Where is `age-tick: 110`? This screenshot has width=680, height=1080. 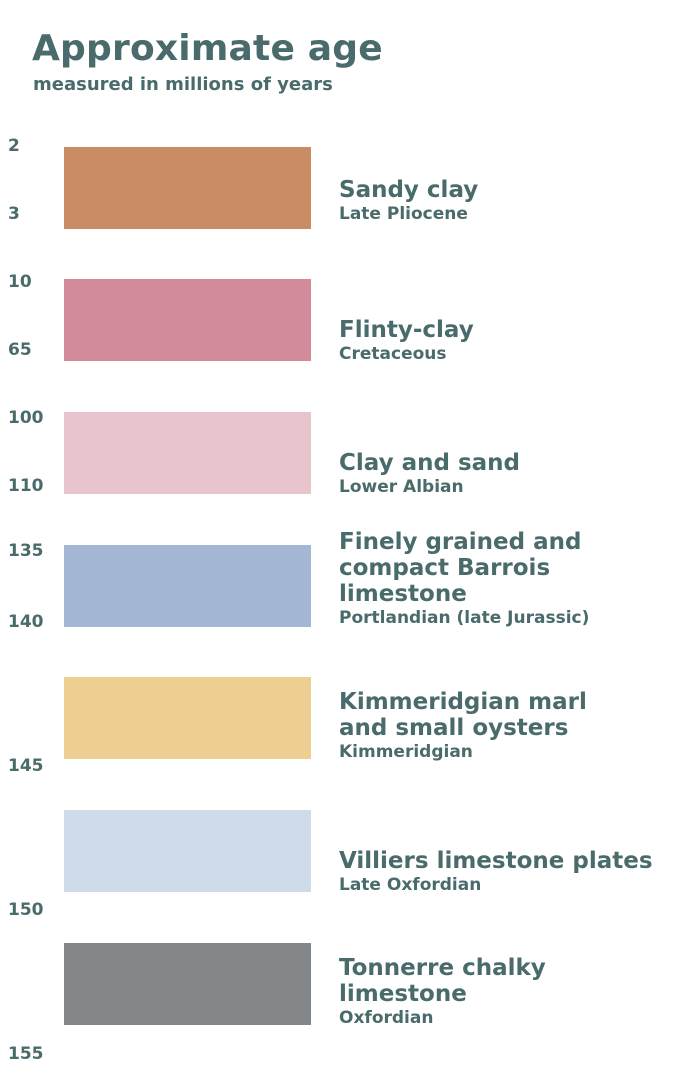
age-tick: 110 is located at coordinates (26, 486).